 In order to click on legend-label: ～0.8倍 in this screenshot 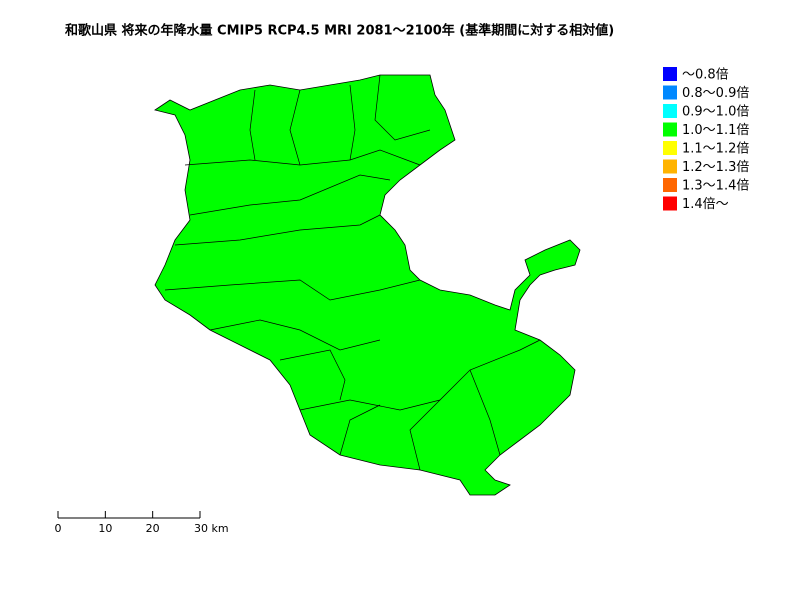, I will do `click(705, 75)`.